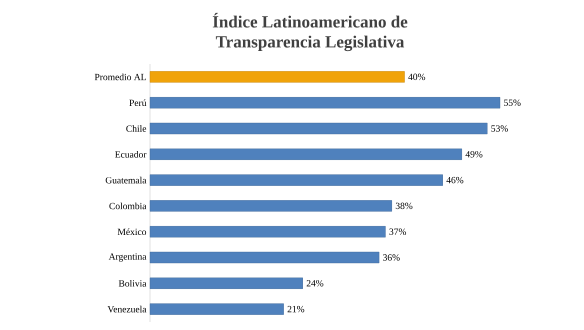 The image size is (584, 330). Describe the element at coordinates (130, 154) in the screenshot. I see `y-tick-label: Ecuador` at that location.